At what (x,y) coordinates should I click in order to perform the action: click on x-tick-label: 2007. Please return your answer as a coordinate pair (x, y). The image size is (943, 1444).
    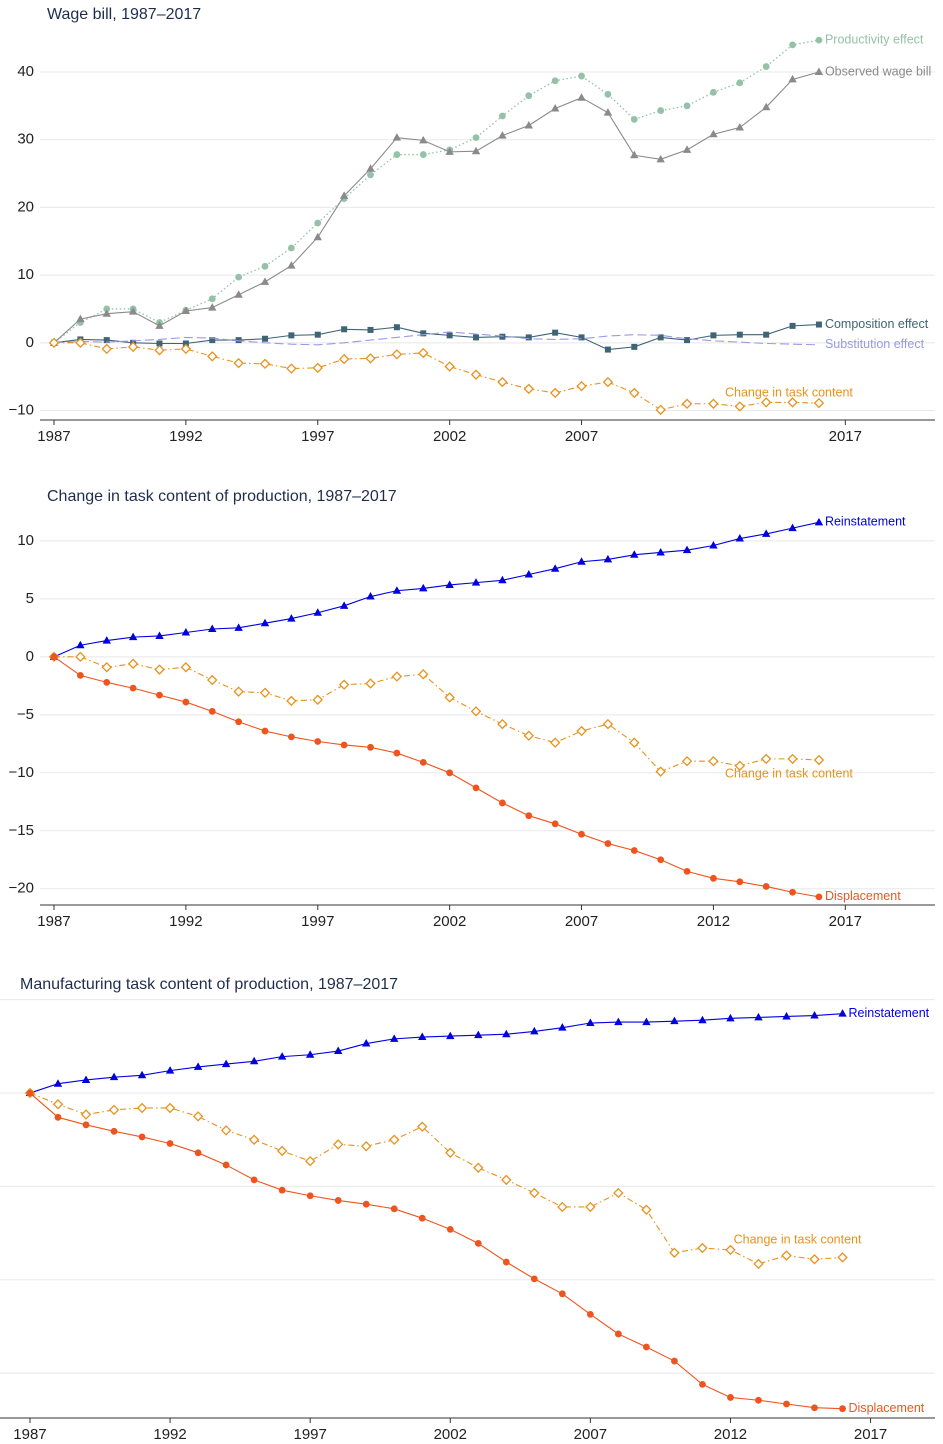
    Looking at the image, I should click on (590, 1434).